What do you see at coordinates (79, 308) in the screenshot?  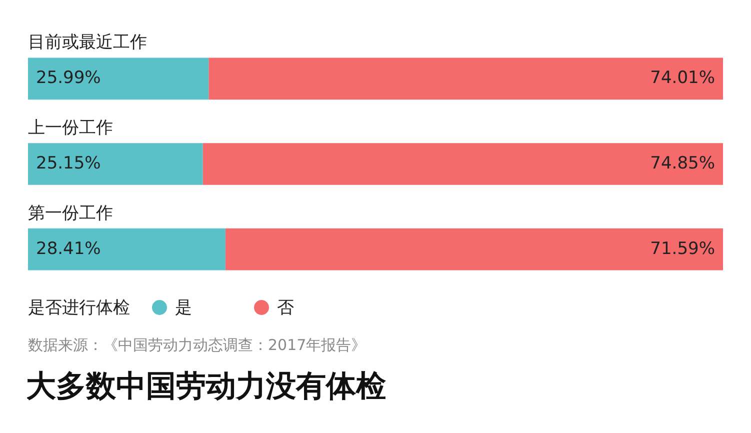 I see `legend-title: 是否进行体检` at bounding box center [79, 308].